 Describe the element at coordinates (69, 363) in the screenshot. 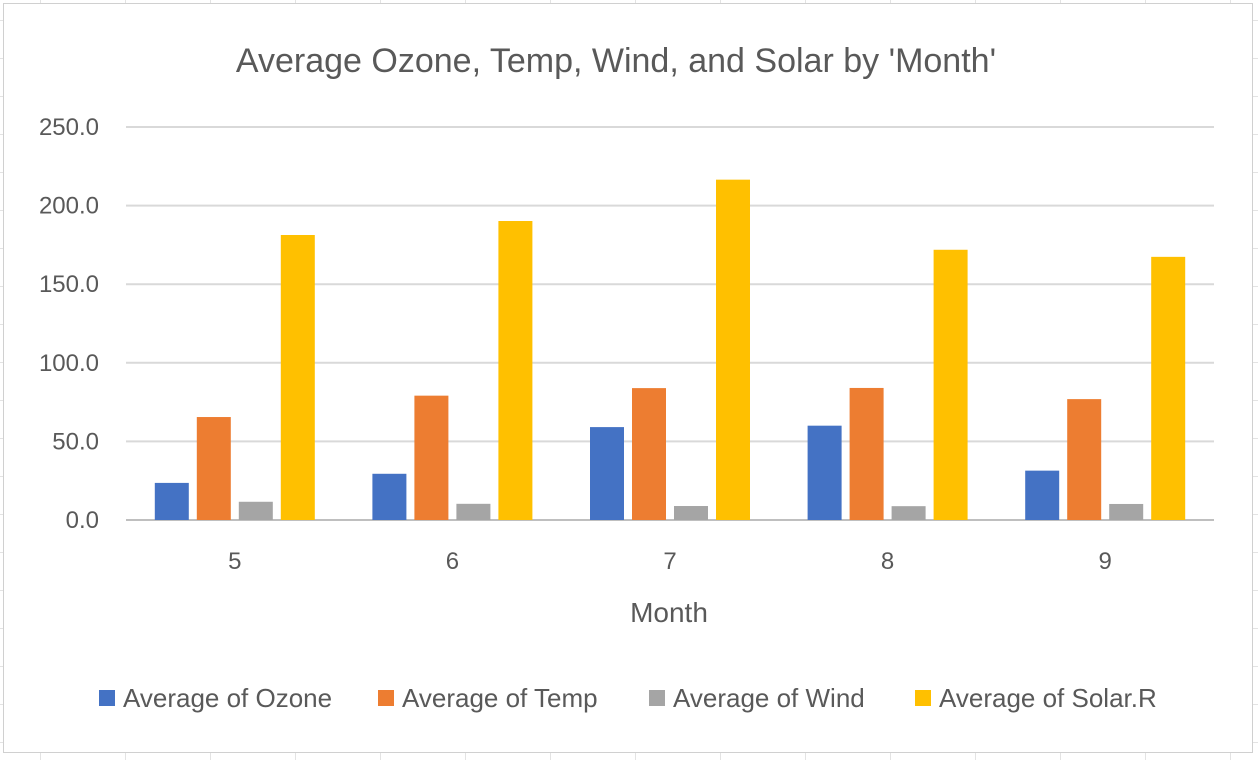

I see `y-tick-label: 100.0` at that location.